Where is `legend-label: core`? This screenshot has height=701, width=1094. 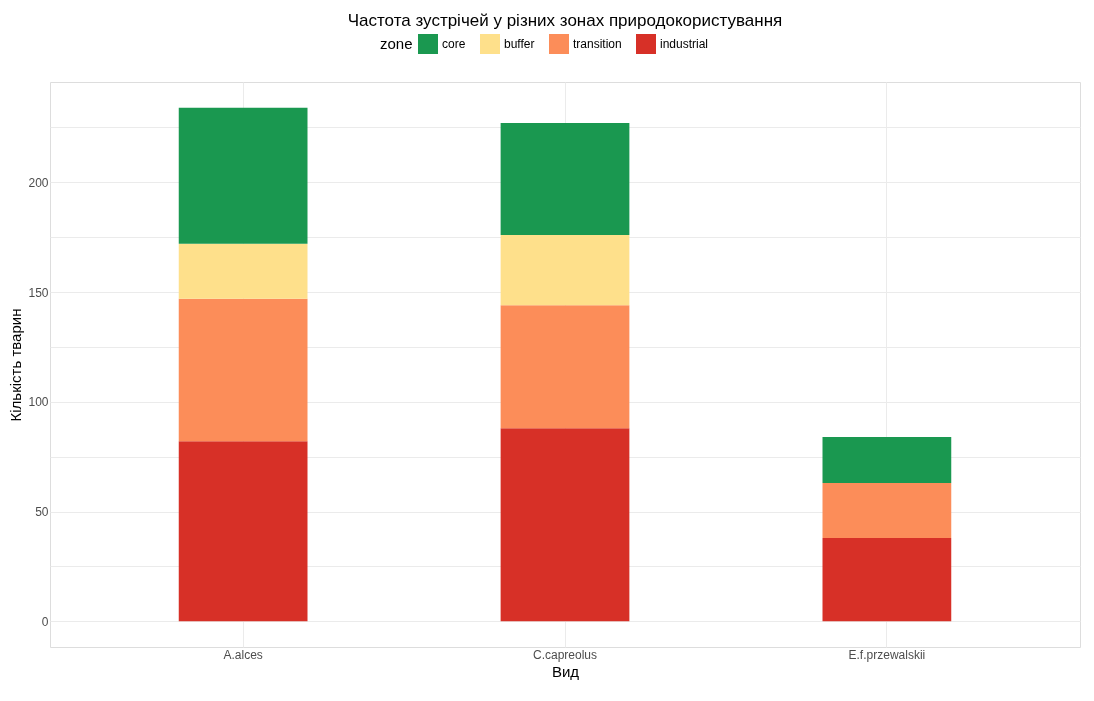
legend-label: core is located at coordinates (454, 44).